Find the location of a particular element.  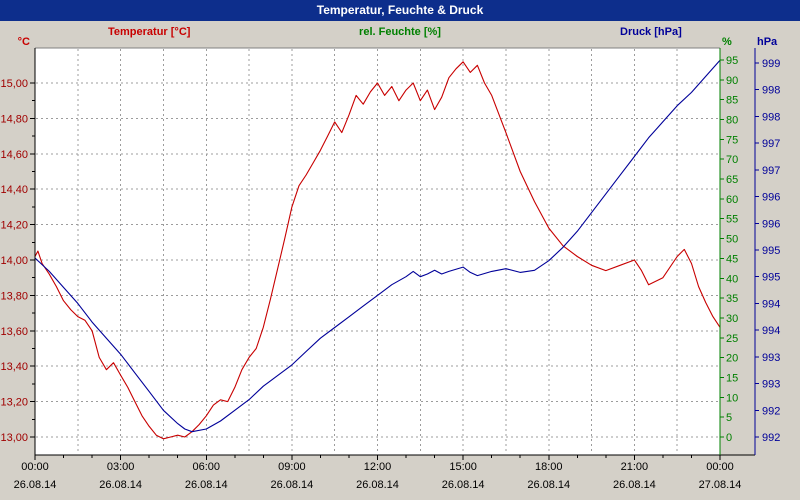

humidity-tick-label: 25 is located at coordinates (732, 339).